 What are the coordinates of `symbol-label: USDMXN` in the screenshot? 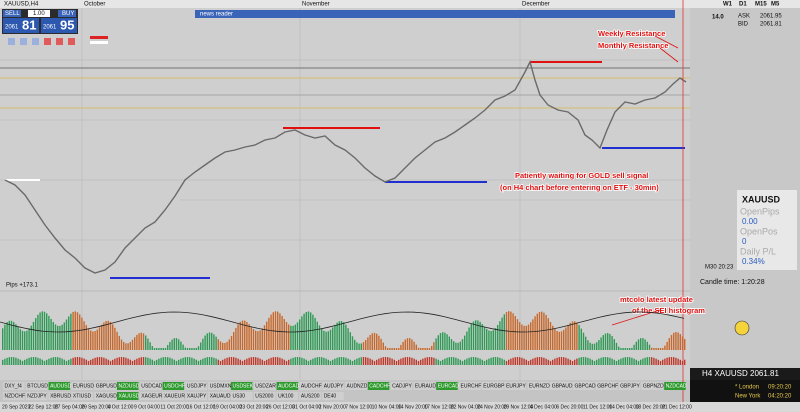 It's located at (221, 386).